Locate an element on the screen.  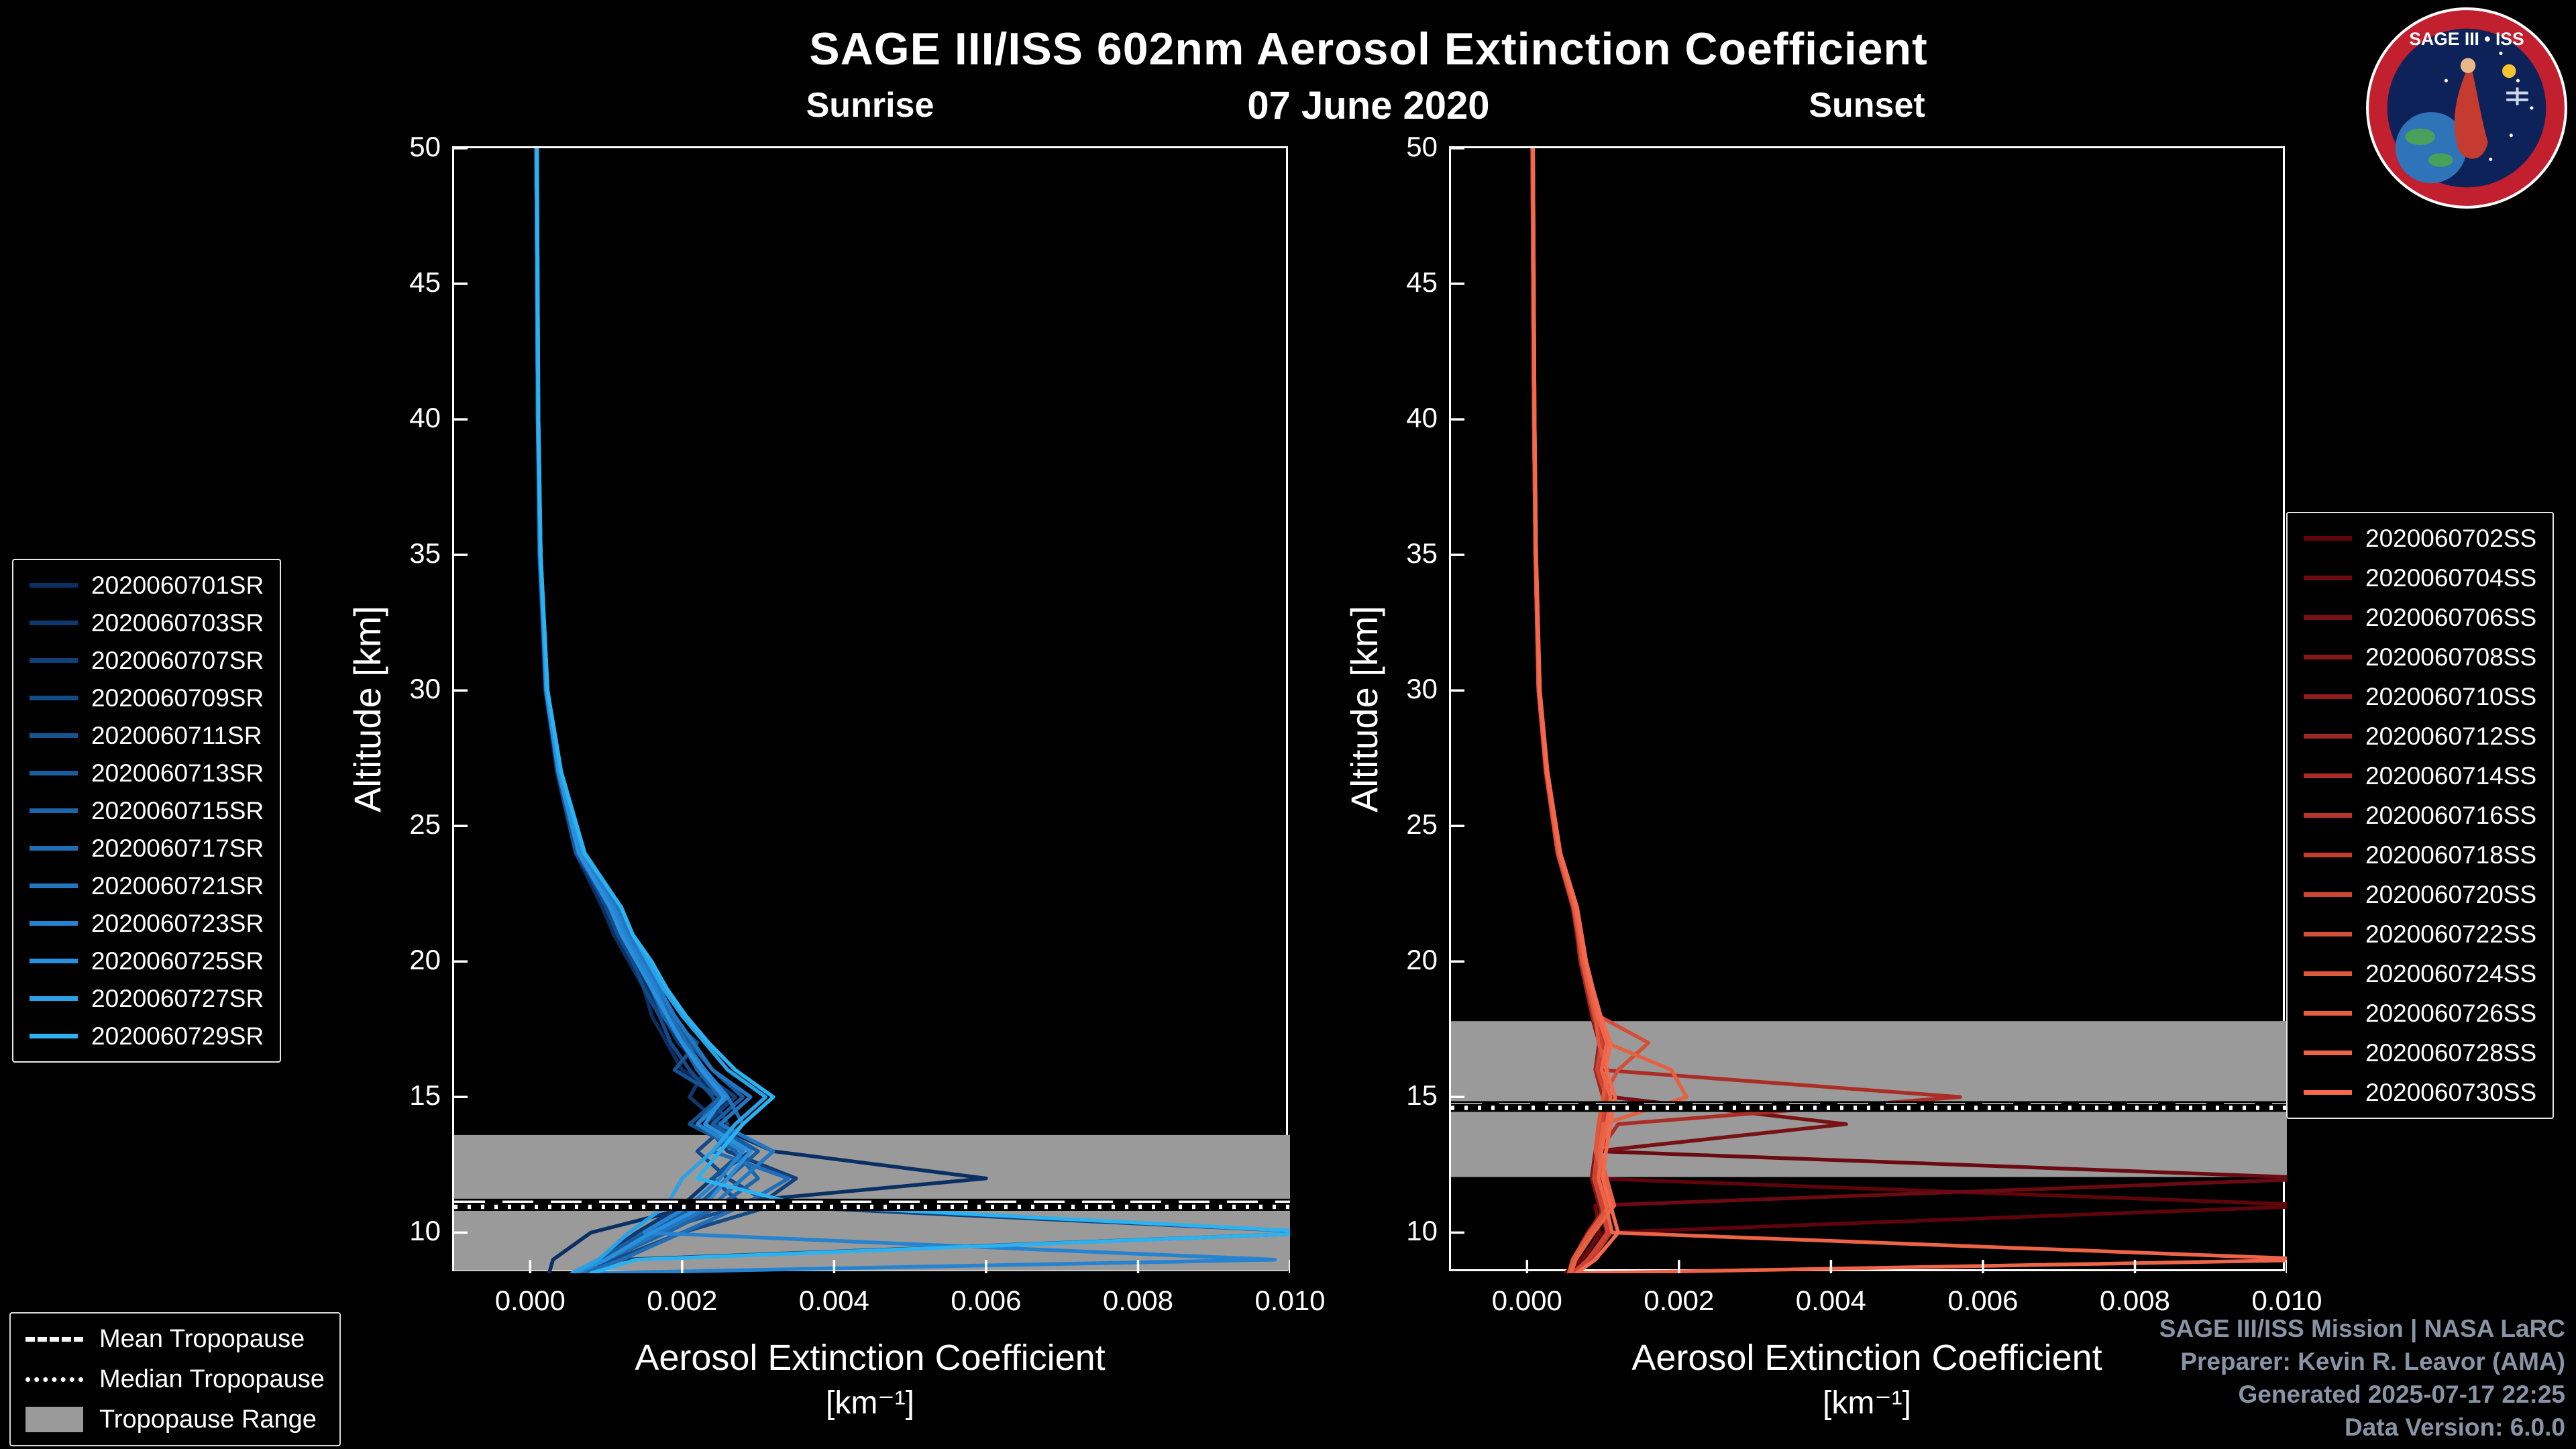
gray-band-swatch is located at coordinates (54, 1419).